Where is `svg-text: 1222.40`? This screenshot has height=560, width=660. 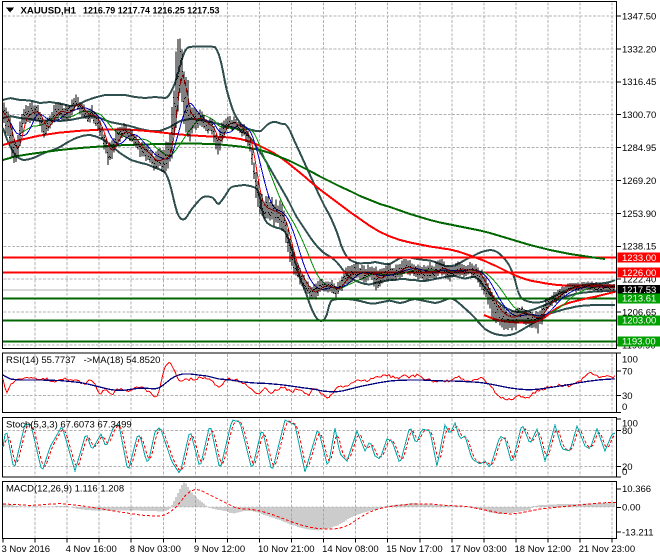
svg-text: 1222.40 is located at coordinates (639, 280).